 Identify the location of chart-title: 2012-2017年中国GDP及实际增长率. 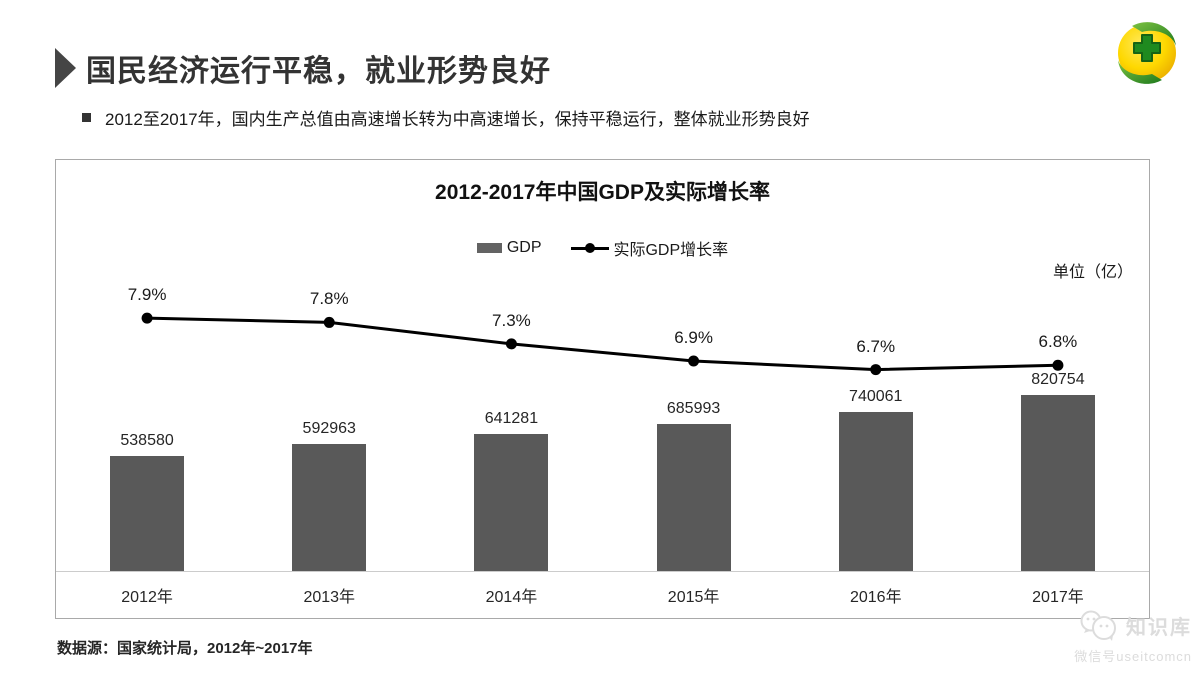
(602, 192).